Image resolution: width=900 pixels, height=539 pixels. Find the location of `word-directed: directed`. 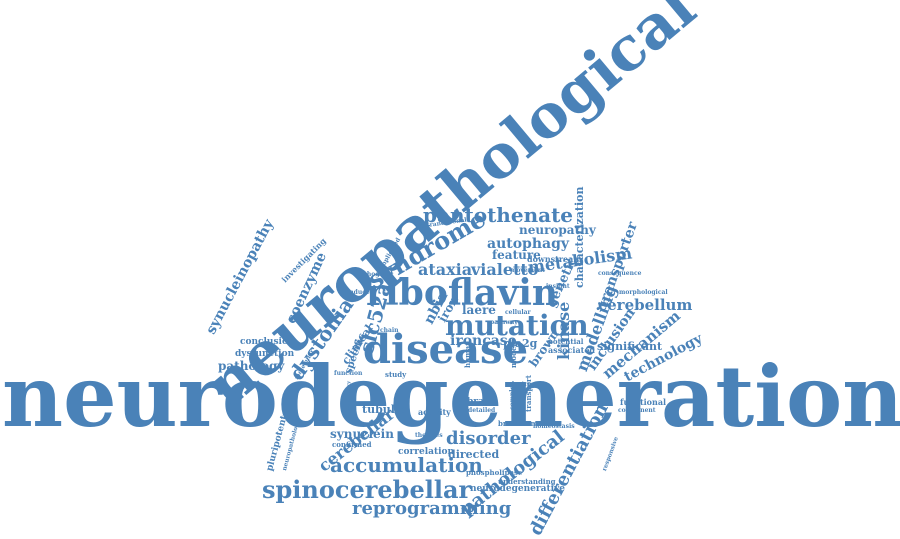

word-directed: directed is located at coordinates (474, 454).